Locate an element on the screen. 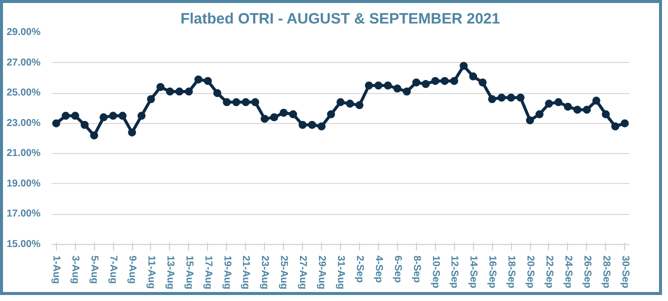 This screenshot has width=668, height=301. x-tick-label: 3-Aug is located at coordinates (75, 270).